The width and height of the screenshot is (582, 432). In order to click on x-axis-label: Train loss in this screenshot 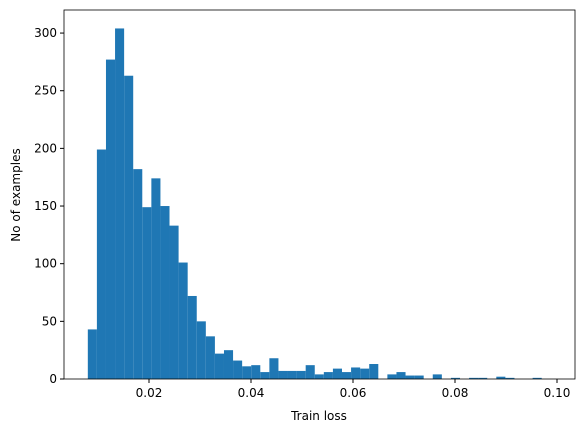, I will do `click(318, 416)`.